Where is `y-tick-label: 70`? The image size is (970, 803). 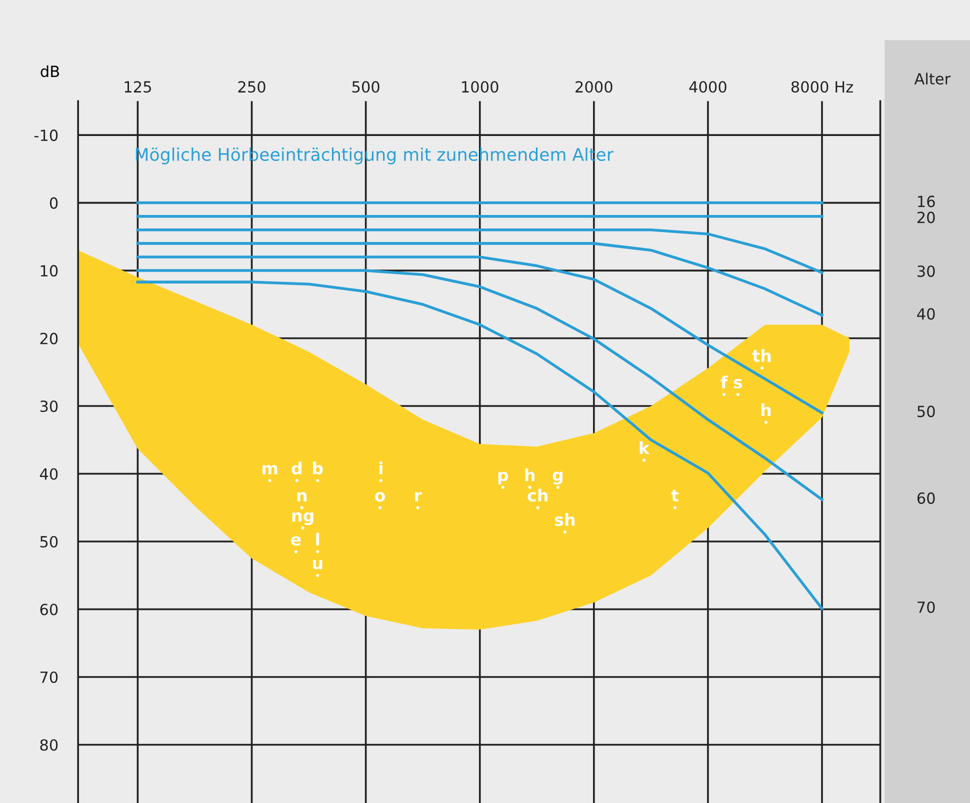
y-tick-label: 70 is located at coordinates (49, 677).